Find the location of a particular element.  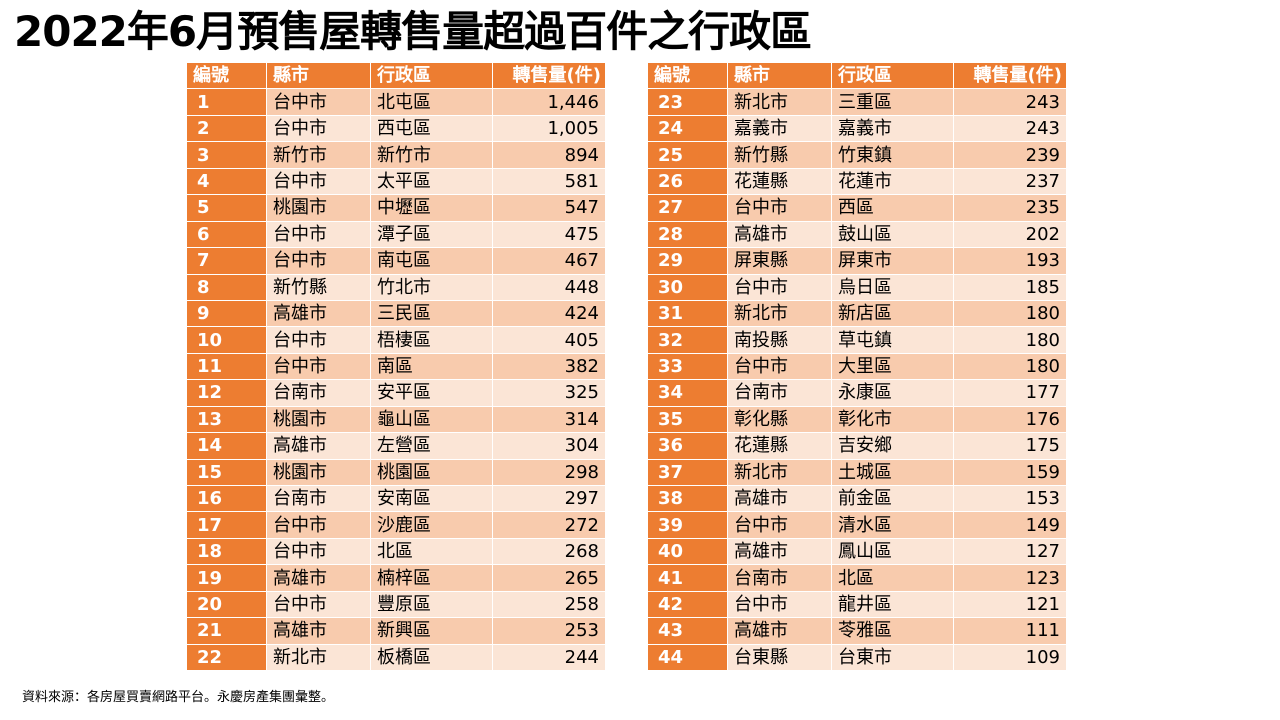

district-cell: 土城區 is located at coordinates (893, 472).